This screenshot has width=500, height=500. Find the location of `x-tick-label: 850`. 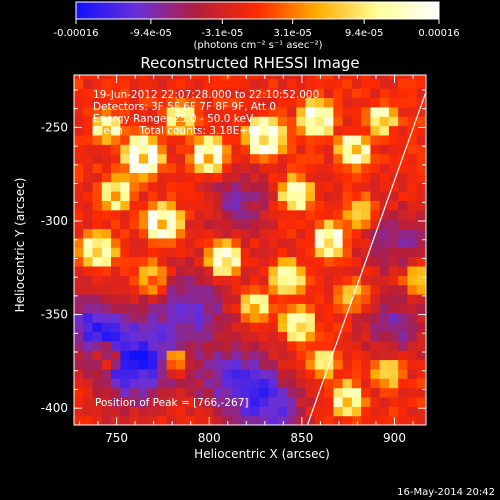

x-tick-label: 850 is located at coordinates (301, 438).